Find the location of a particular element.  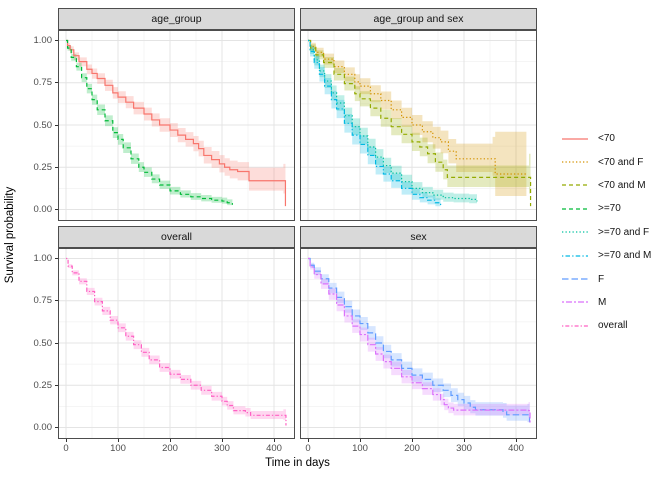

legend-item-lt70: <70 is located at coordinates (605, 138).